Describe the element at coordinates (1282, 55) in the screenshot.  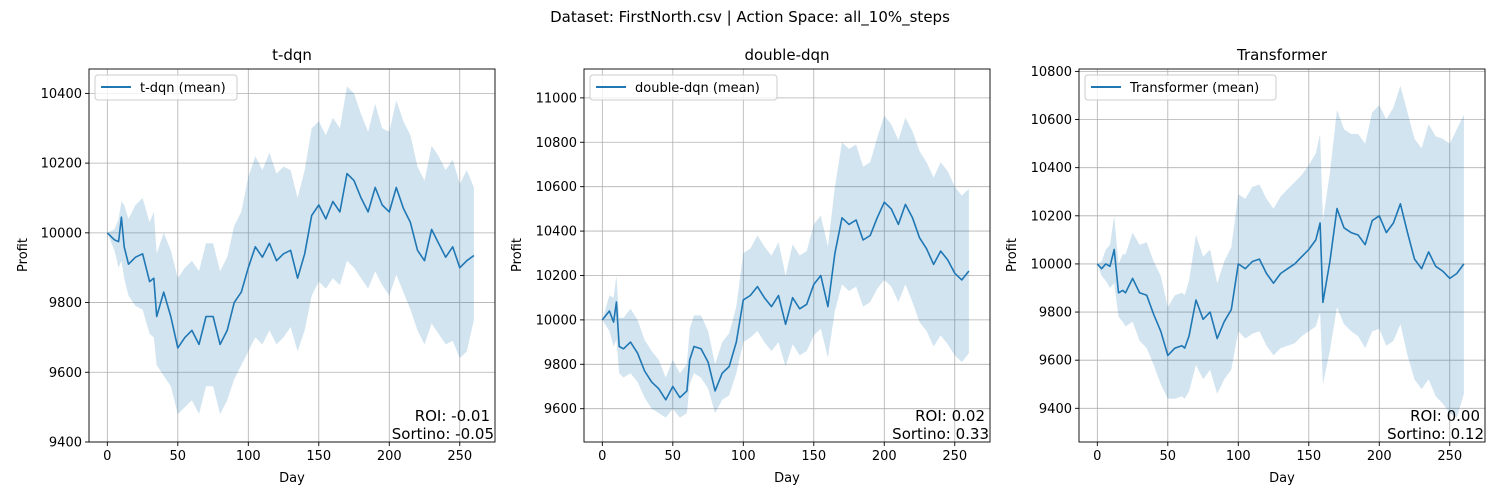
I see `panel-title: Transformer` at that location.